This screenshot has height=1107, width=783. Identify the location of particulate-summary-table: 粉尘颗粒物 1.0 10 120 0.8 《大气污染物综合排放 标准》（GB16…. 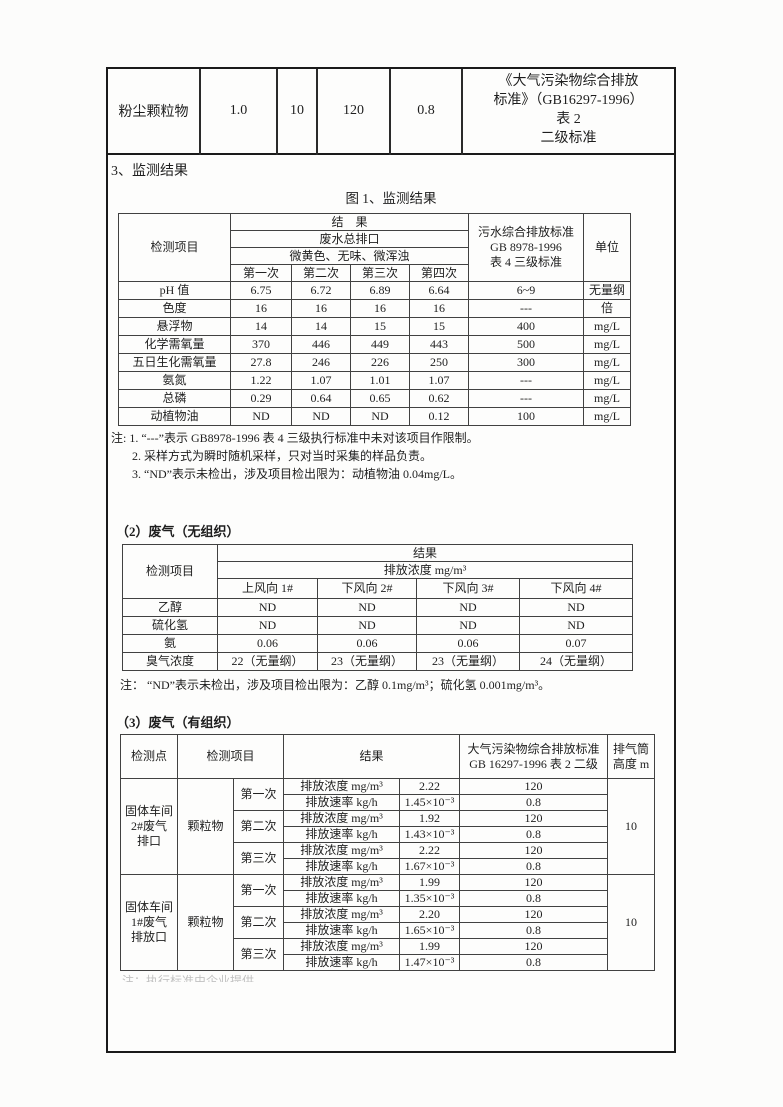
(391, 112).